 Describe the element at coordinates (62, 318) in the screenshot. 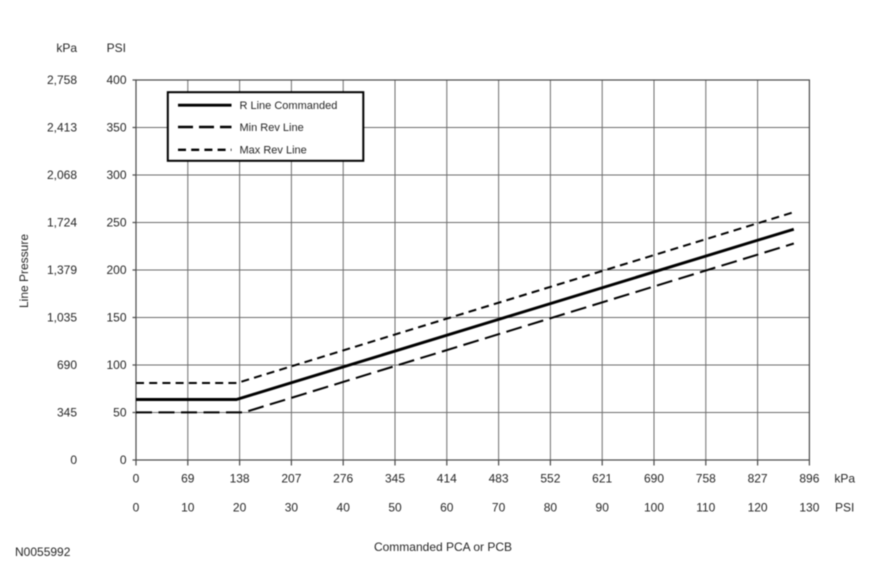

I see `svg-text: 1,035` at that location.